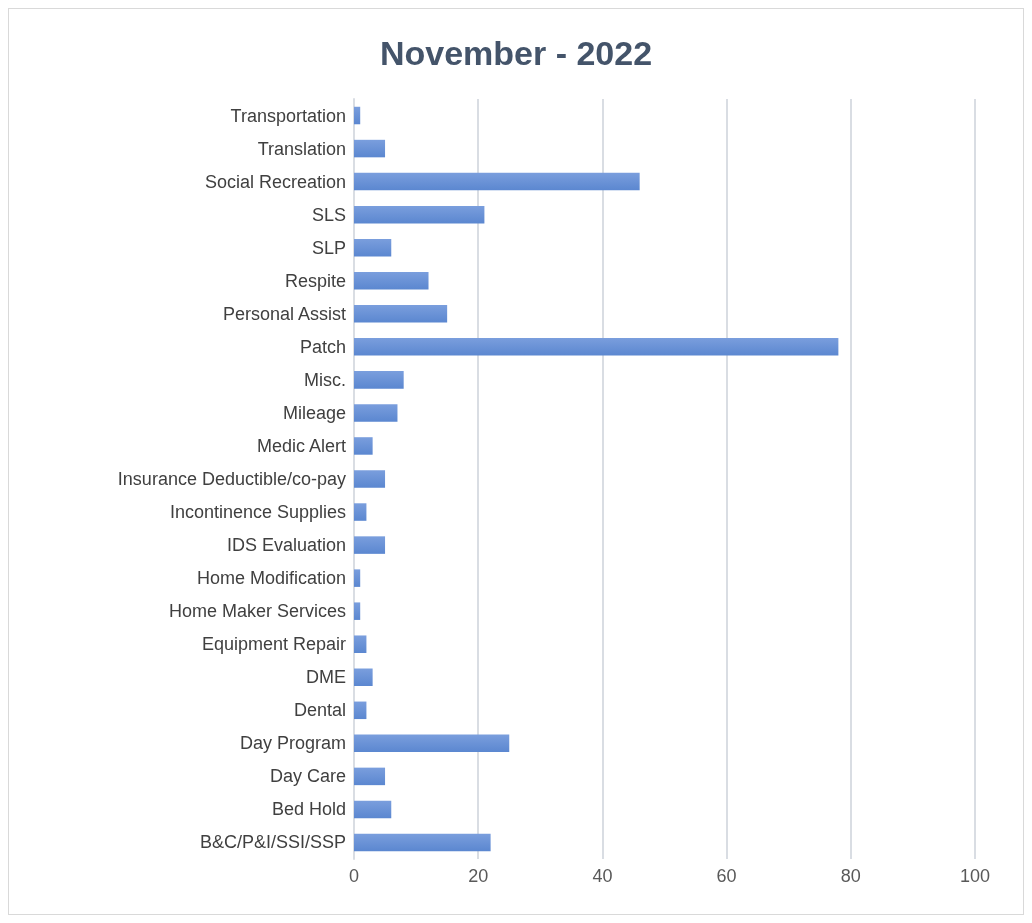 This screenshot has width=1032, height=923. I want to click on y-tick-label: IDS Evaluation, so click(286, 545).